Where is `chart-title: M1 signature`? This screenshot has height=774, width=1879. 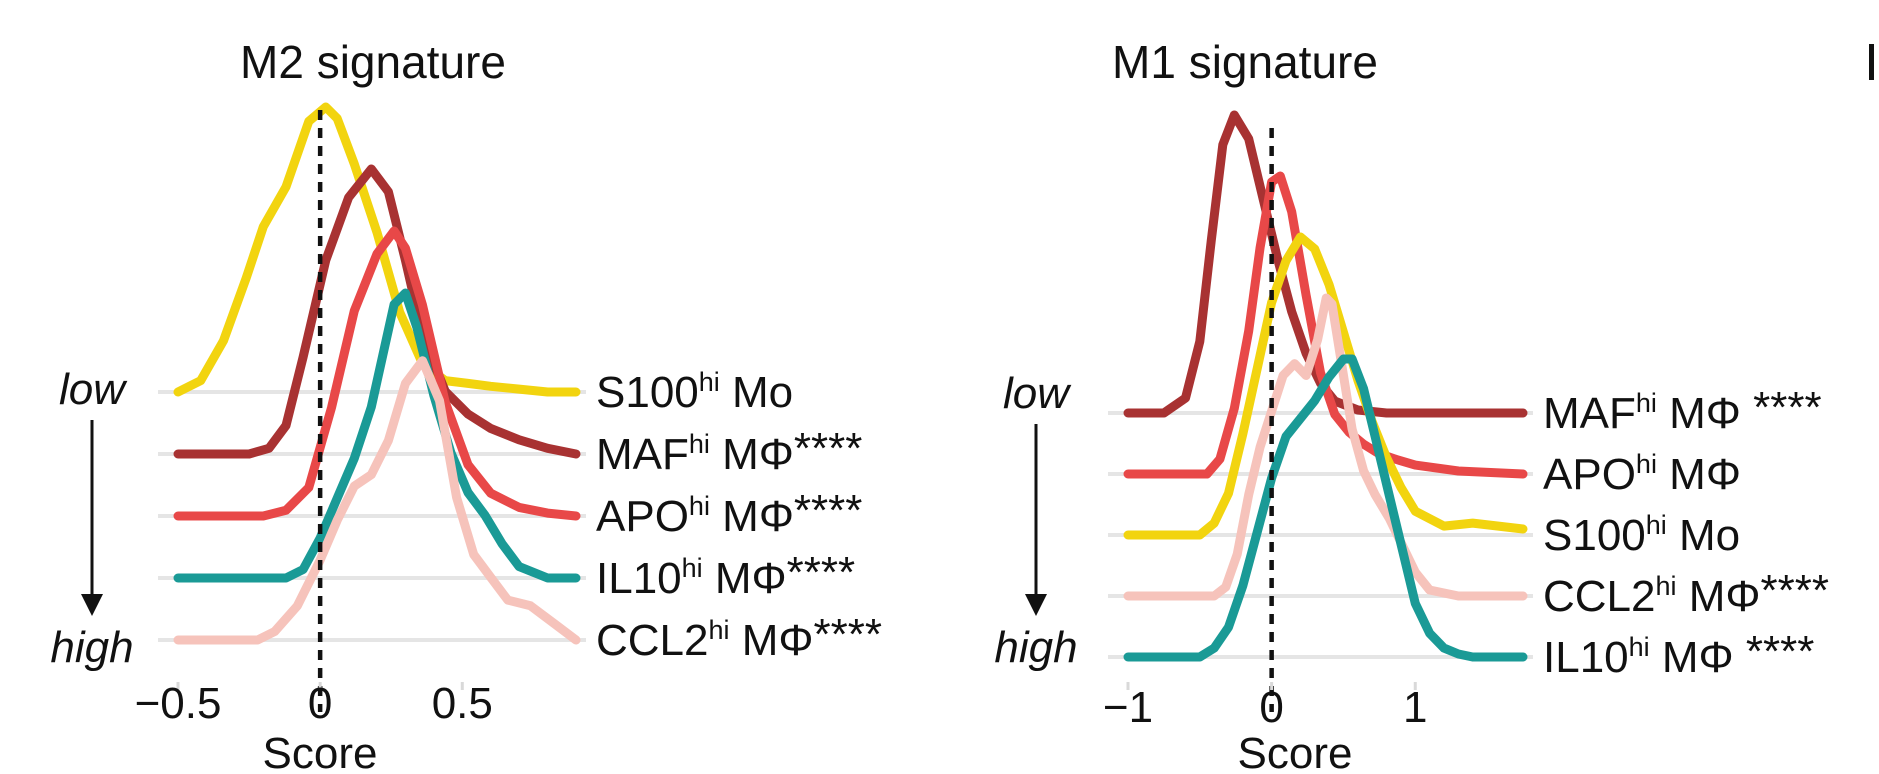
chart-title: M1 signature is located at coordinates (1245, 62).